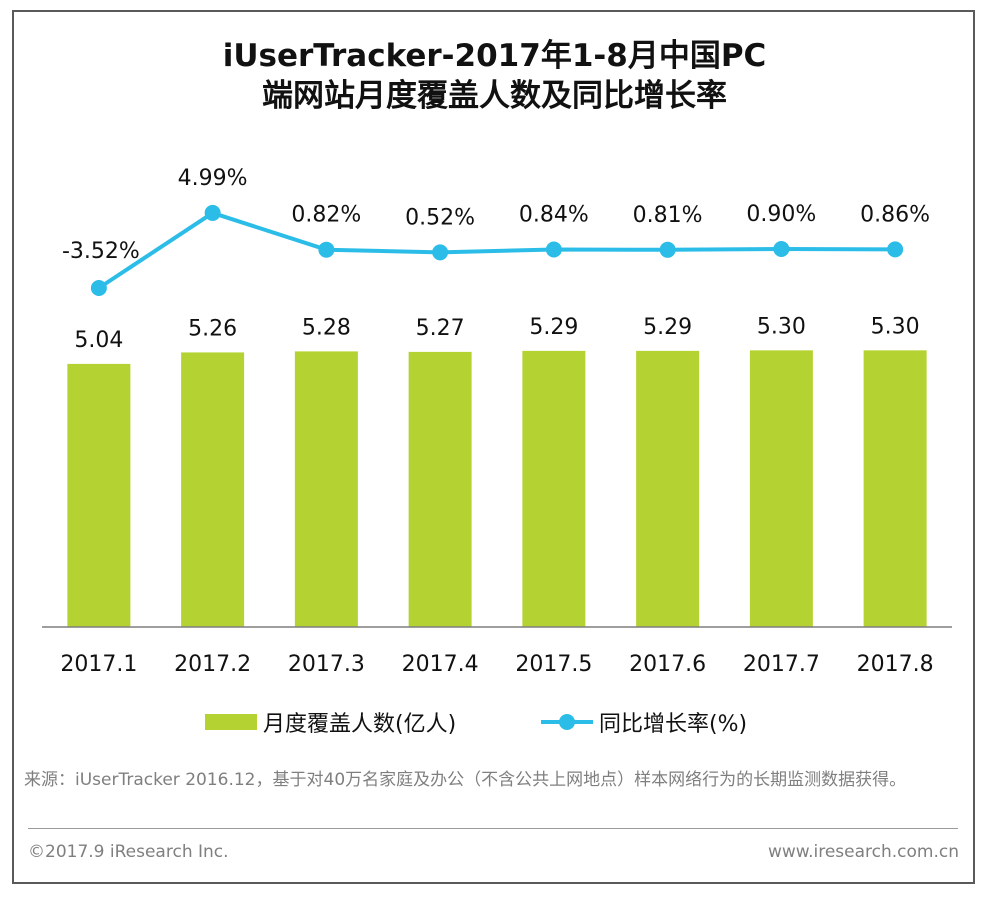 Image resolution: width=989 pixels, height=901 pixels. I want to click on growth-rate-point-2017.4, so click(440, 252).